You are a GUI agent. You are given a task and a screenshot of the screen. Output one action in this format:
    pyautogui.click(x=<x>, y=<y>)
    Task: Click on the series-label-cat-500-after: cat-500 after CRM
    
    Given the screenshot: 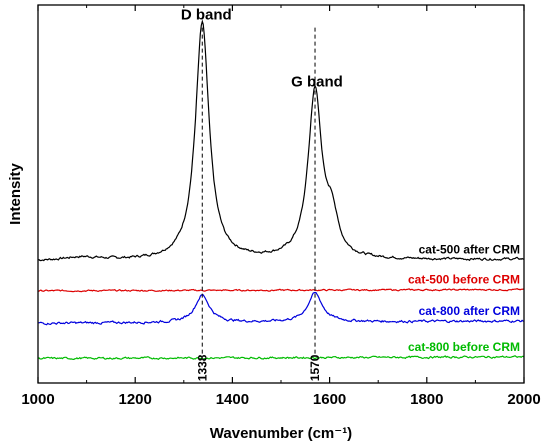 What is the action you would take?
    pyautogui.click(x=469, y=249)
    